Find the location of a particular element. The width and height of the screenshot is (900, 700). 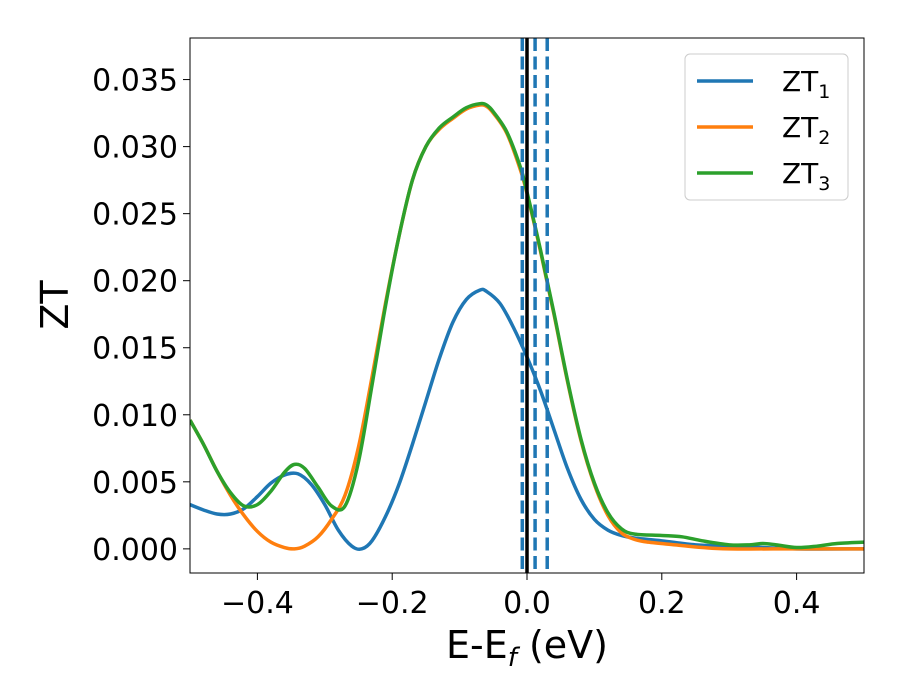

y-axis-label: ZT is located at coordinates (55, 305).